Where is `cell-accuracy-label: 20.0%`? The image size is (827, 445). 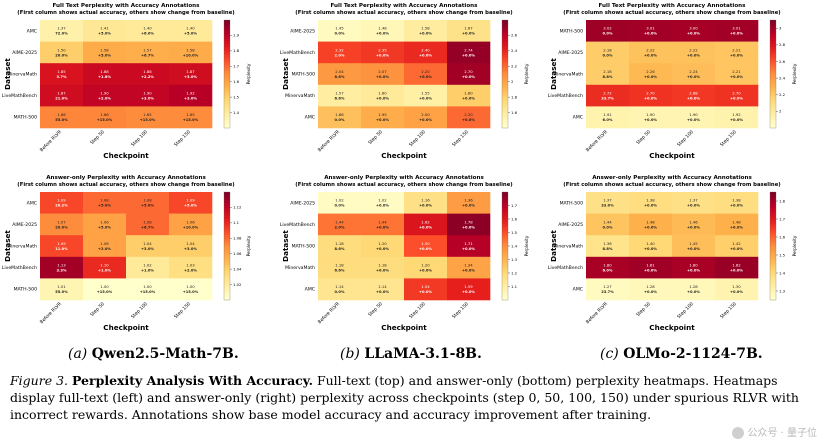 cell-accuracy-label: 20.0% is located at coordinates (61, 55).